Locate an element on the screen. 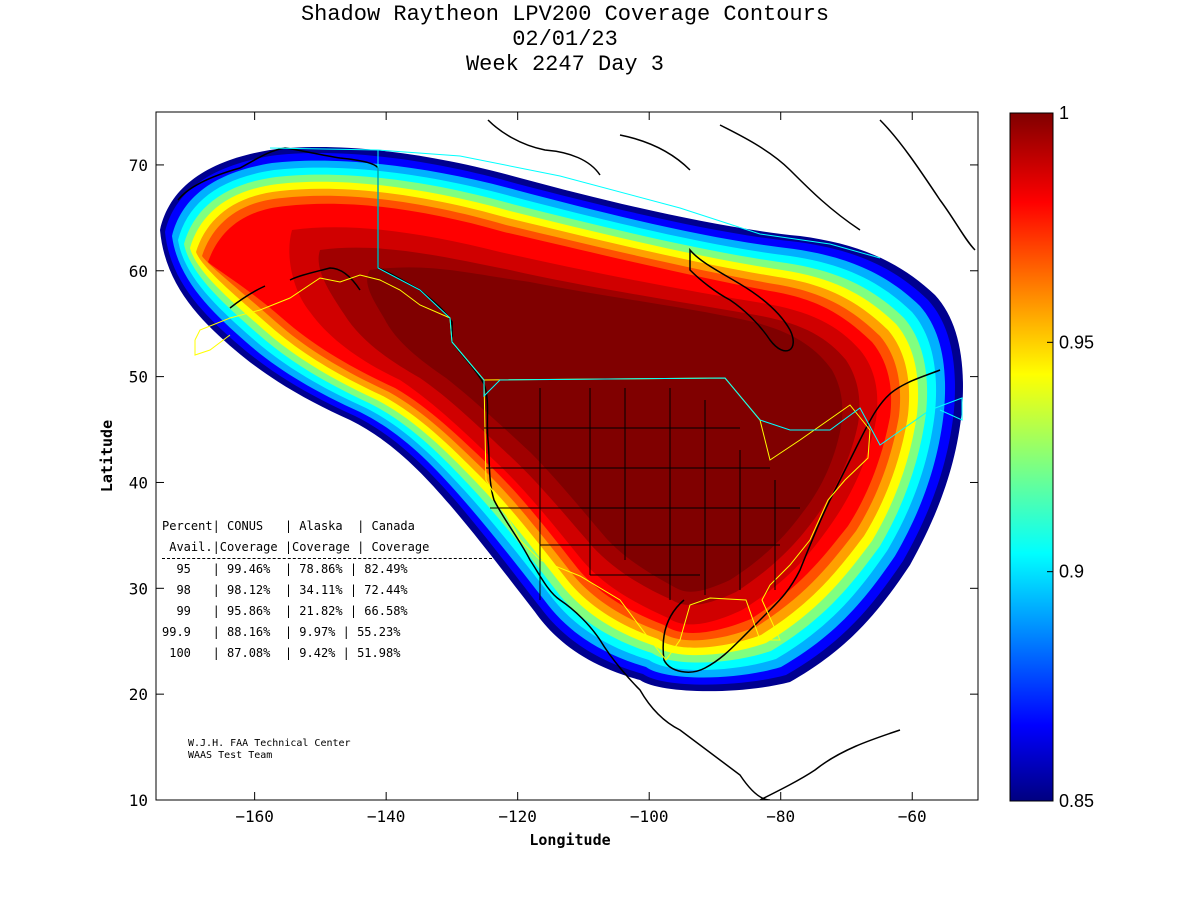  stats-row: 98 | 98.12% | 34.11% | 72.44% is located at coordinates (285, 590).